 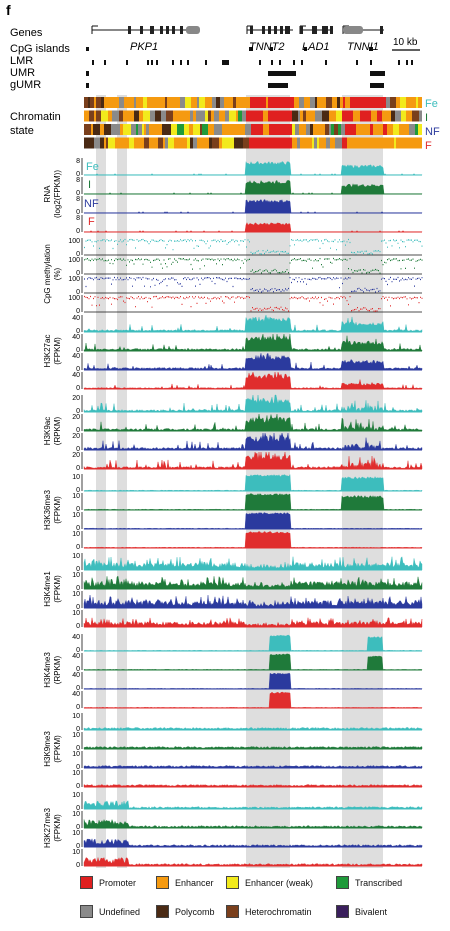 I want to click on gene-utr, so click(x=193, y=30).